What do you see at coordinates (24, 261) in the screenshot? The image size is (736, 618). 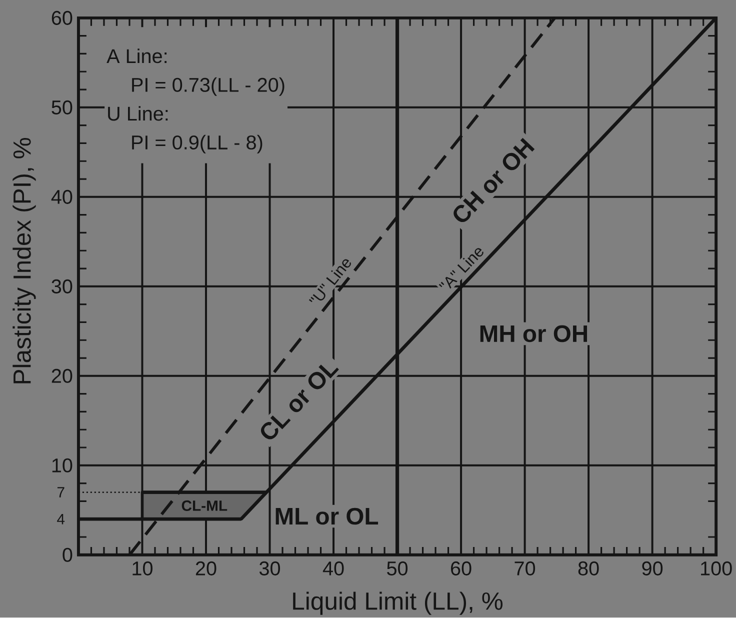 I see `y-axis-title: Plasticity Index (PI), %` at bounding box center [24, 261].